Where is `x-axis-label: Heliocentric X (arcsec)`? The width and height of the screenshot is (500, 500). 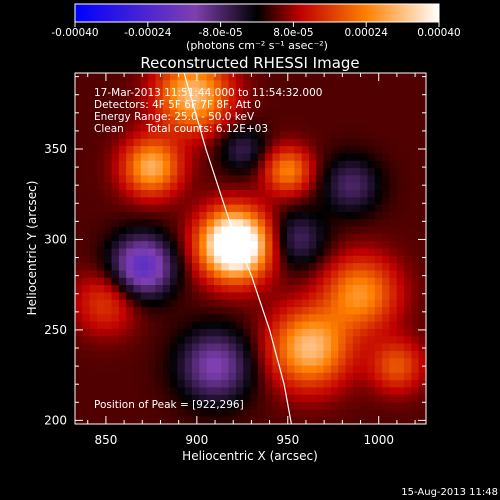
x-axis-label: Heliocentric X (arcsec) is located at coordinates (250, 456).